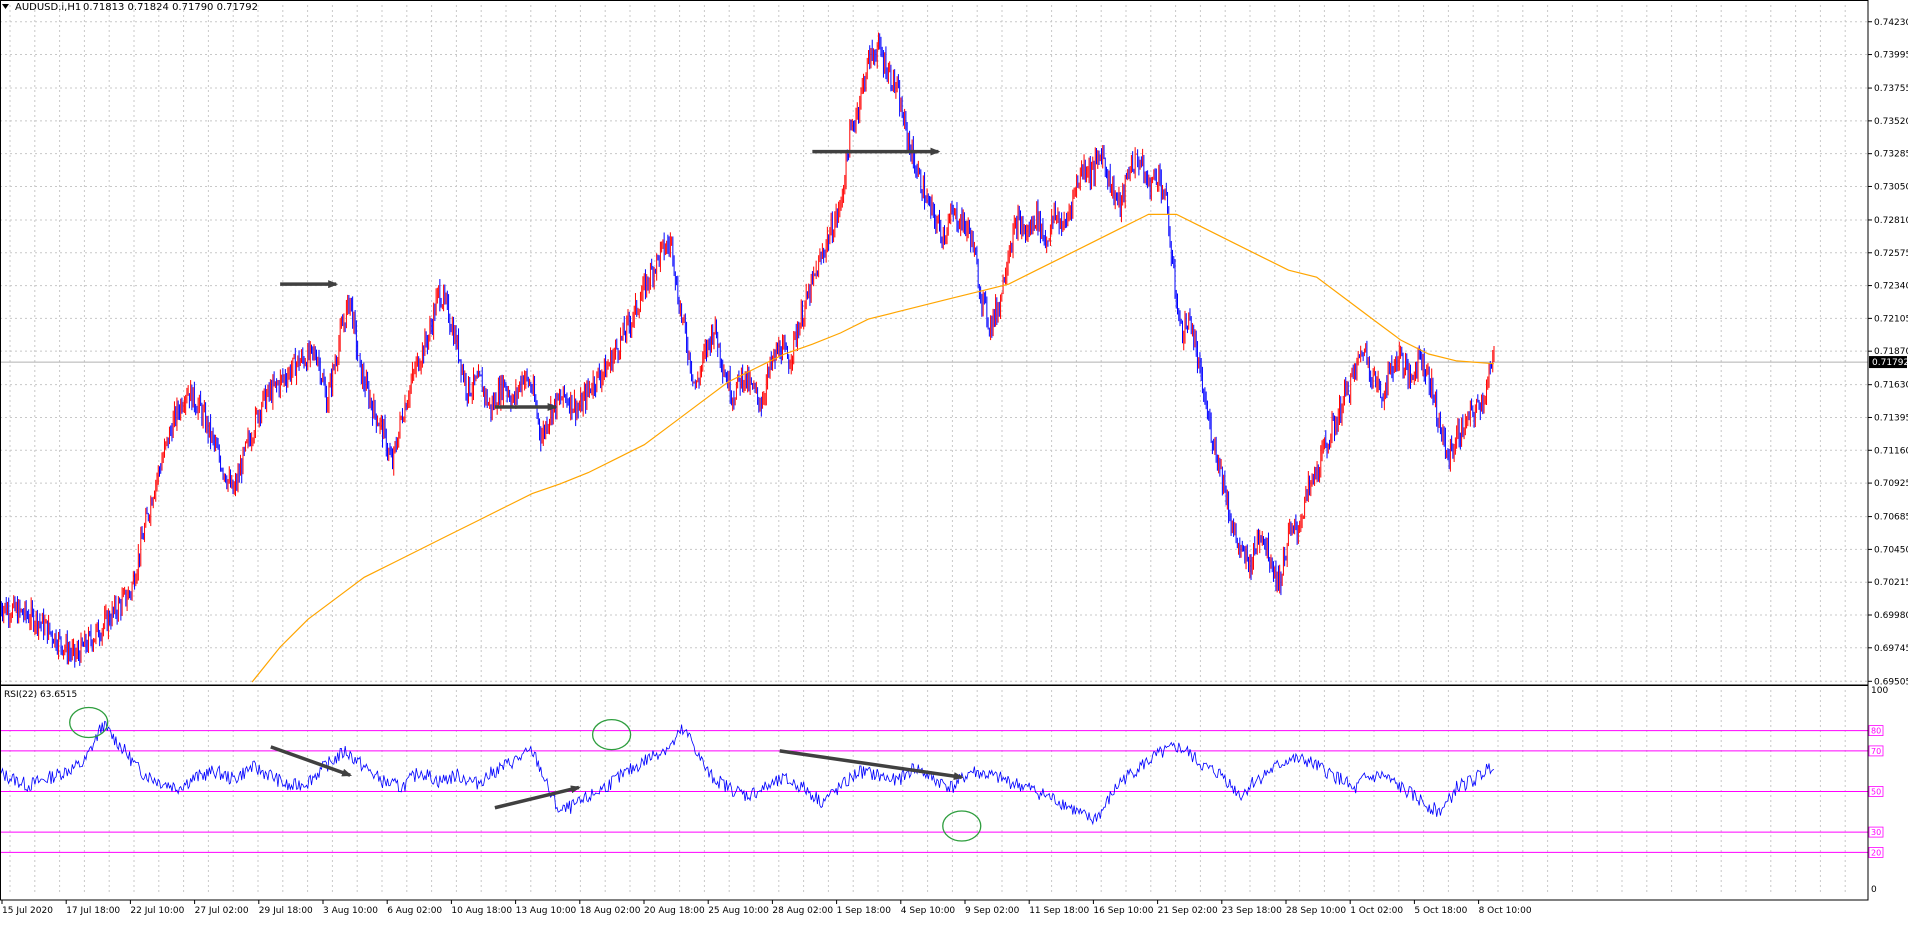 The width and height of the screenshot is (1908, 925). I want to click on y-tick-label: 0.71395, so click(1891, 418).